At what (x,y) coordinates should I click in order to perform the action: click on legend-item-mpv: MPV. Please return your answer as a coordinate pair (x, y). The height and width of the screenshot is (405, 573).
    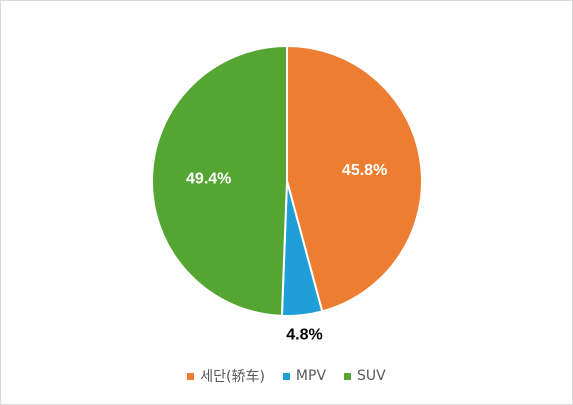
    Looking at the image, I should click on (304, 376).